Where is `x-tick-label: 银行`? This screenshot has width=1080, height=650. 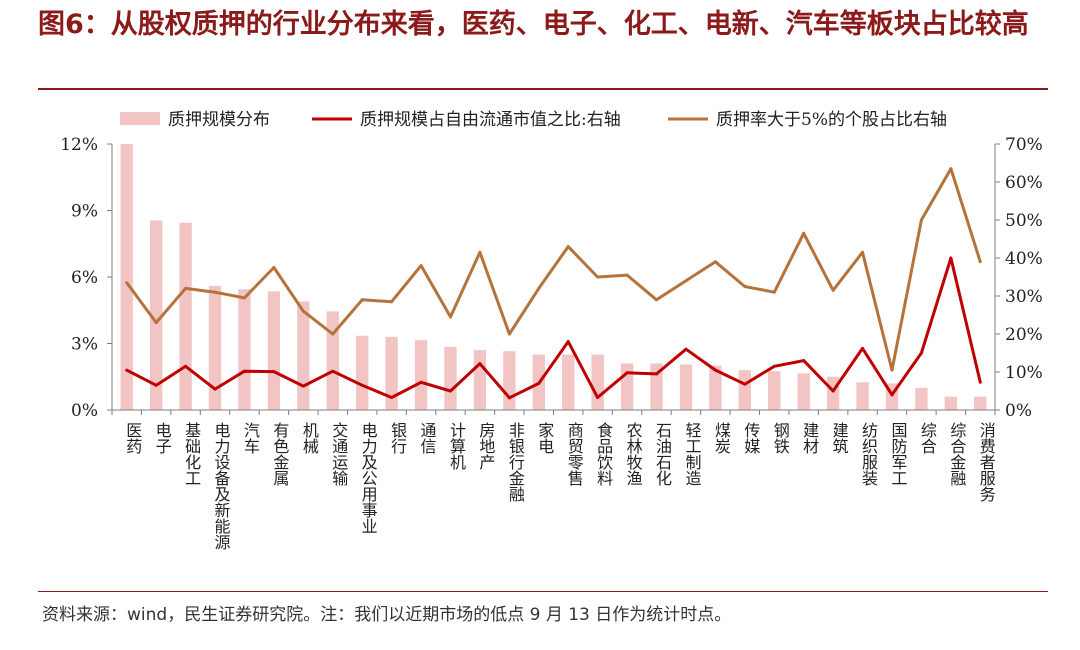
x-tick-label: 银行 is located at coordinates (397, 438).